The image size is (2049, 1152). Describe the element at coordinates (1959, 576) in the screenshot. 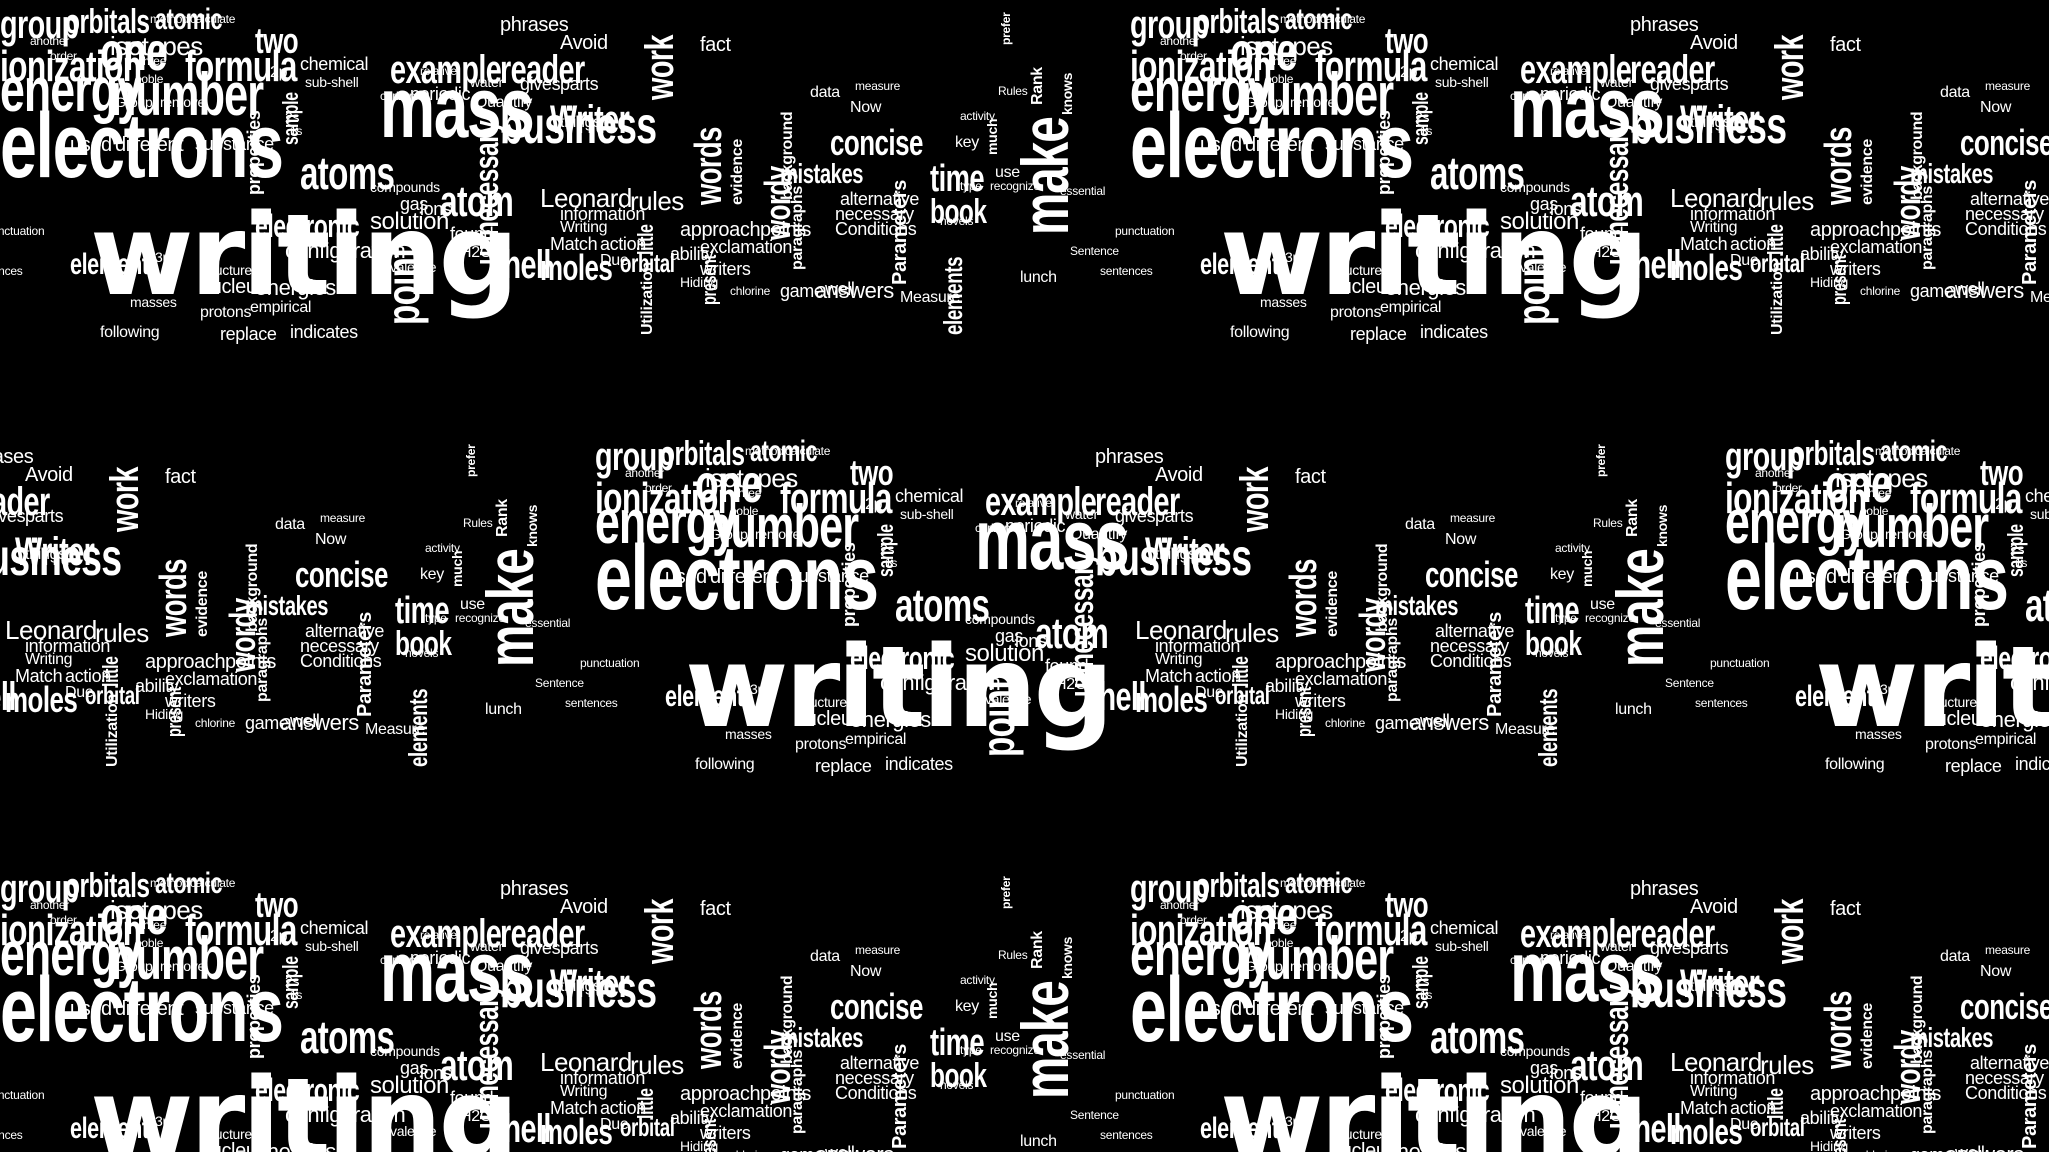

I see `word-substance: substance` at that location.